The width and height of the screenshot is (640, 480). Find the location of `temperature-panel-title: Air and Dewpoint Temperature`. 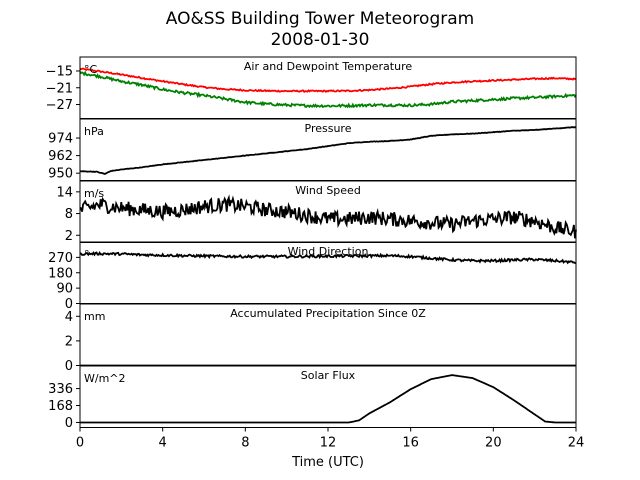

temperature-panel-title: Air and Dewpoint Temperature is located at coordinates (328, 66).